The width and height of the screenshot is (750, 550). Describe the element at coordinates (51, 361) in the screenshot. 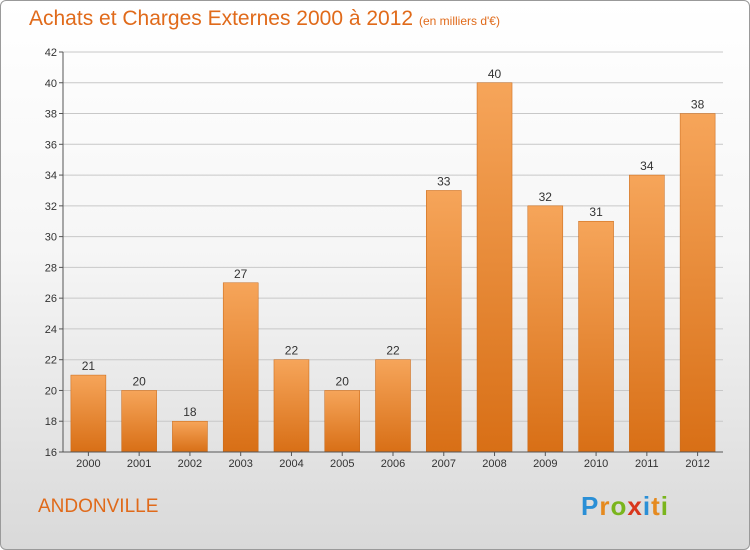

I see `y-tick-label: 22` at that location.